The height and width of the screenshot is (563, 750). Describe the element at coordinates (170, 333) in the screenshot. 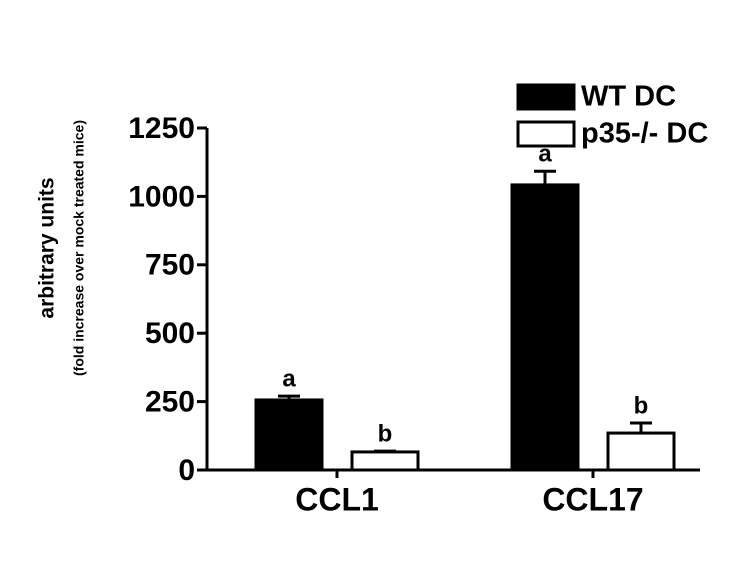

I see `y-tick-label: 500` at that location.